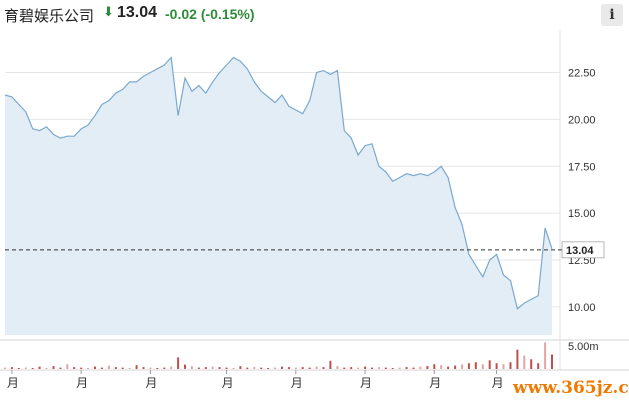 The height and width of the screenshot is (401, 629). Describe the element at coordinates (314, 15) in the screenshot. I see `quote-header: 育碧娱乐公司 ⬇ 13.04 -0.02 (-0.15%) i` at that location.